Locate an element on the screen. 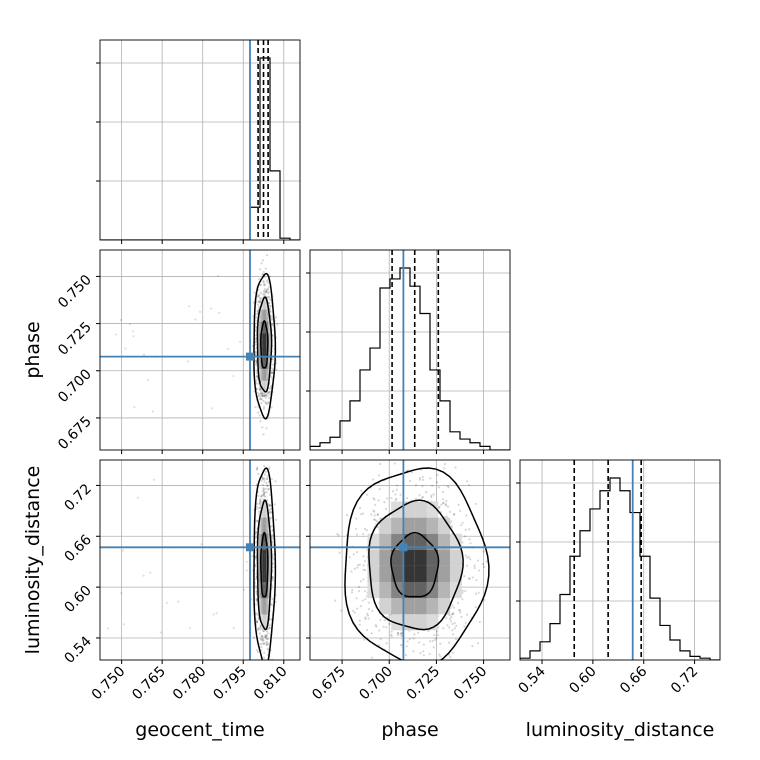  truth-marker is located at coordinates (250, 356).